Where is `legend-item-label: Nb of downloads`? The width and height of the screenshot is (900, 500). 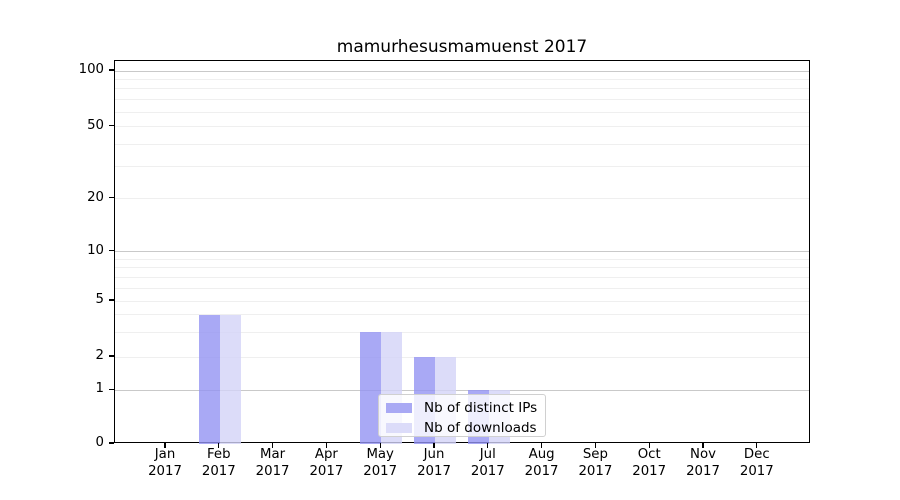 legend-item-label: Nb of downloads is located at coordinates (480, 428).